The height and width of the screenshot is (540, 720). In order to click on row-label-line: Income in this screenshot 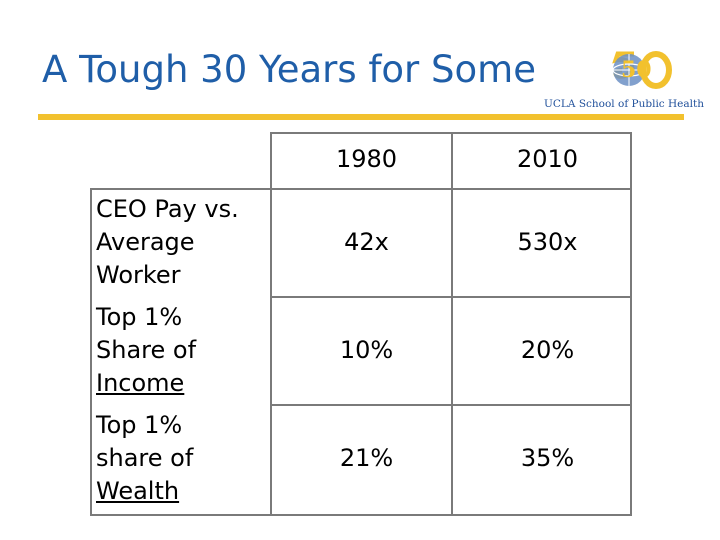, I will do `click(140, 382)`.